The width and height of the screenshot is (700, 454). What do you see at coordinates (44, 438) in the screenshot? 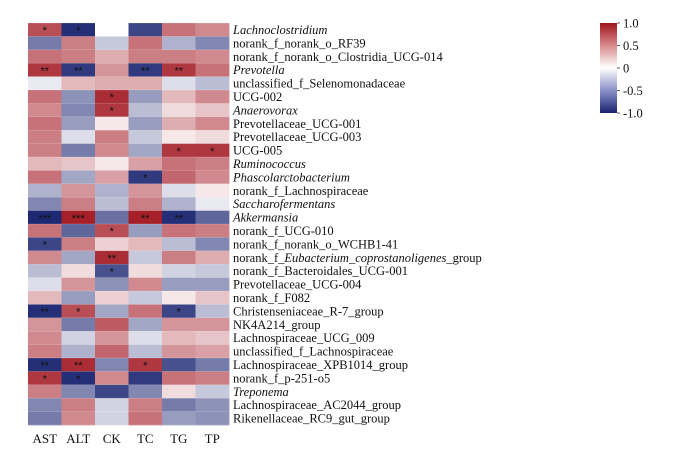
I see `column-label: AST` at bounding box center [44, 438].